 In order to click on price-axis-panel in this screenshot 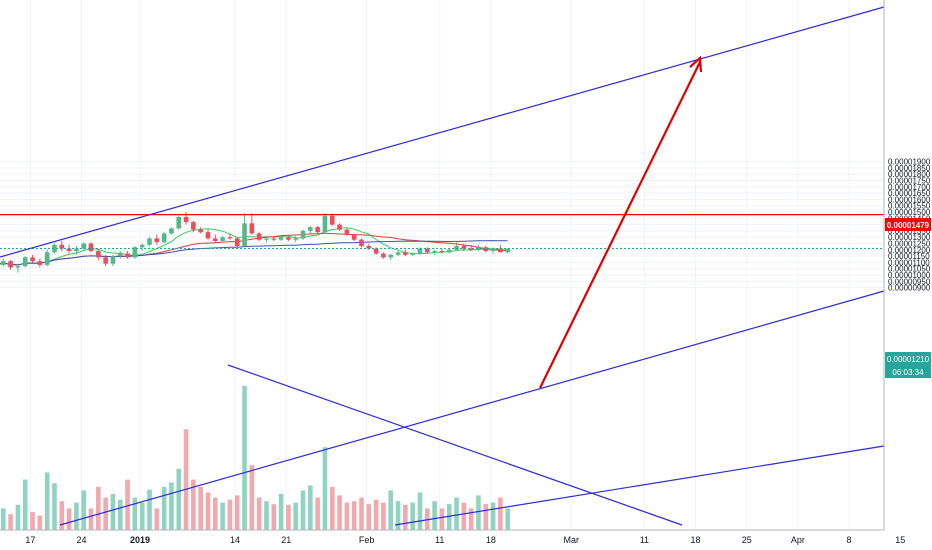, I will do `click(908, 265)`.